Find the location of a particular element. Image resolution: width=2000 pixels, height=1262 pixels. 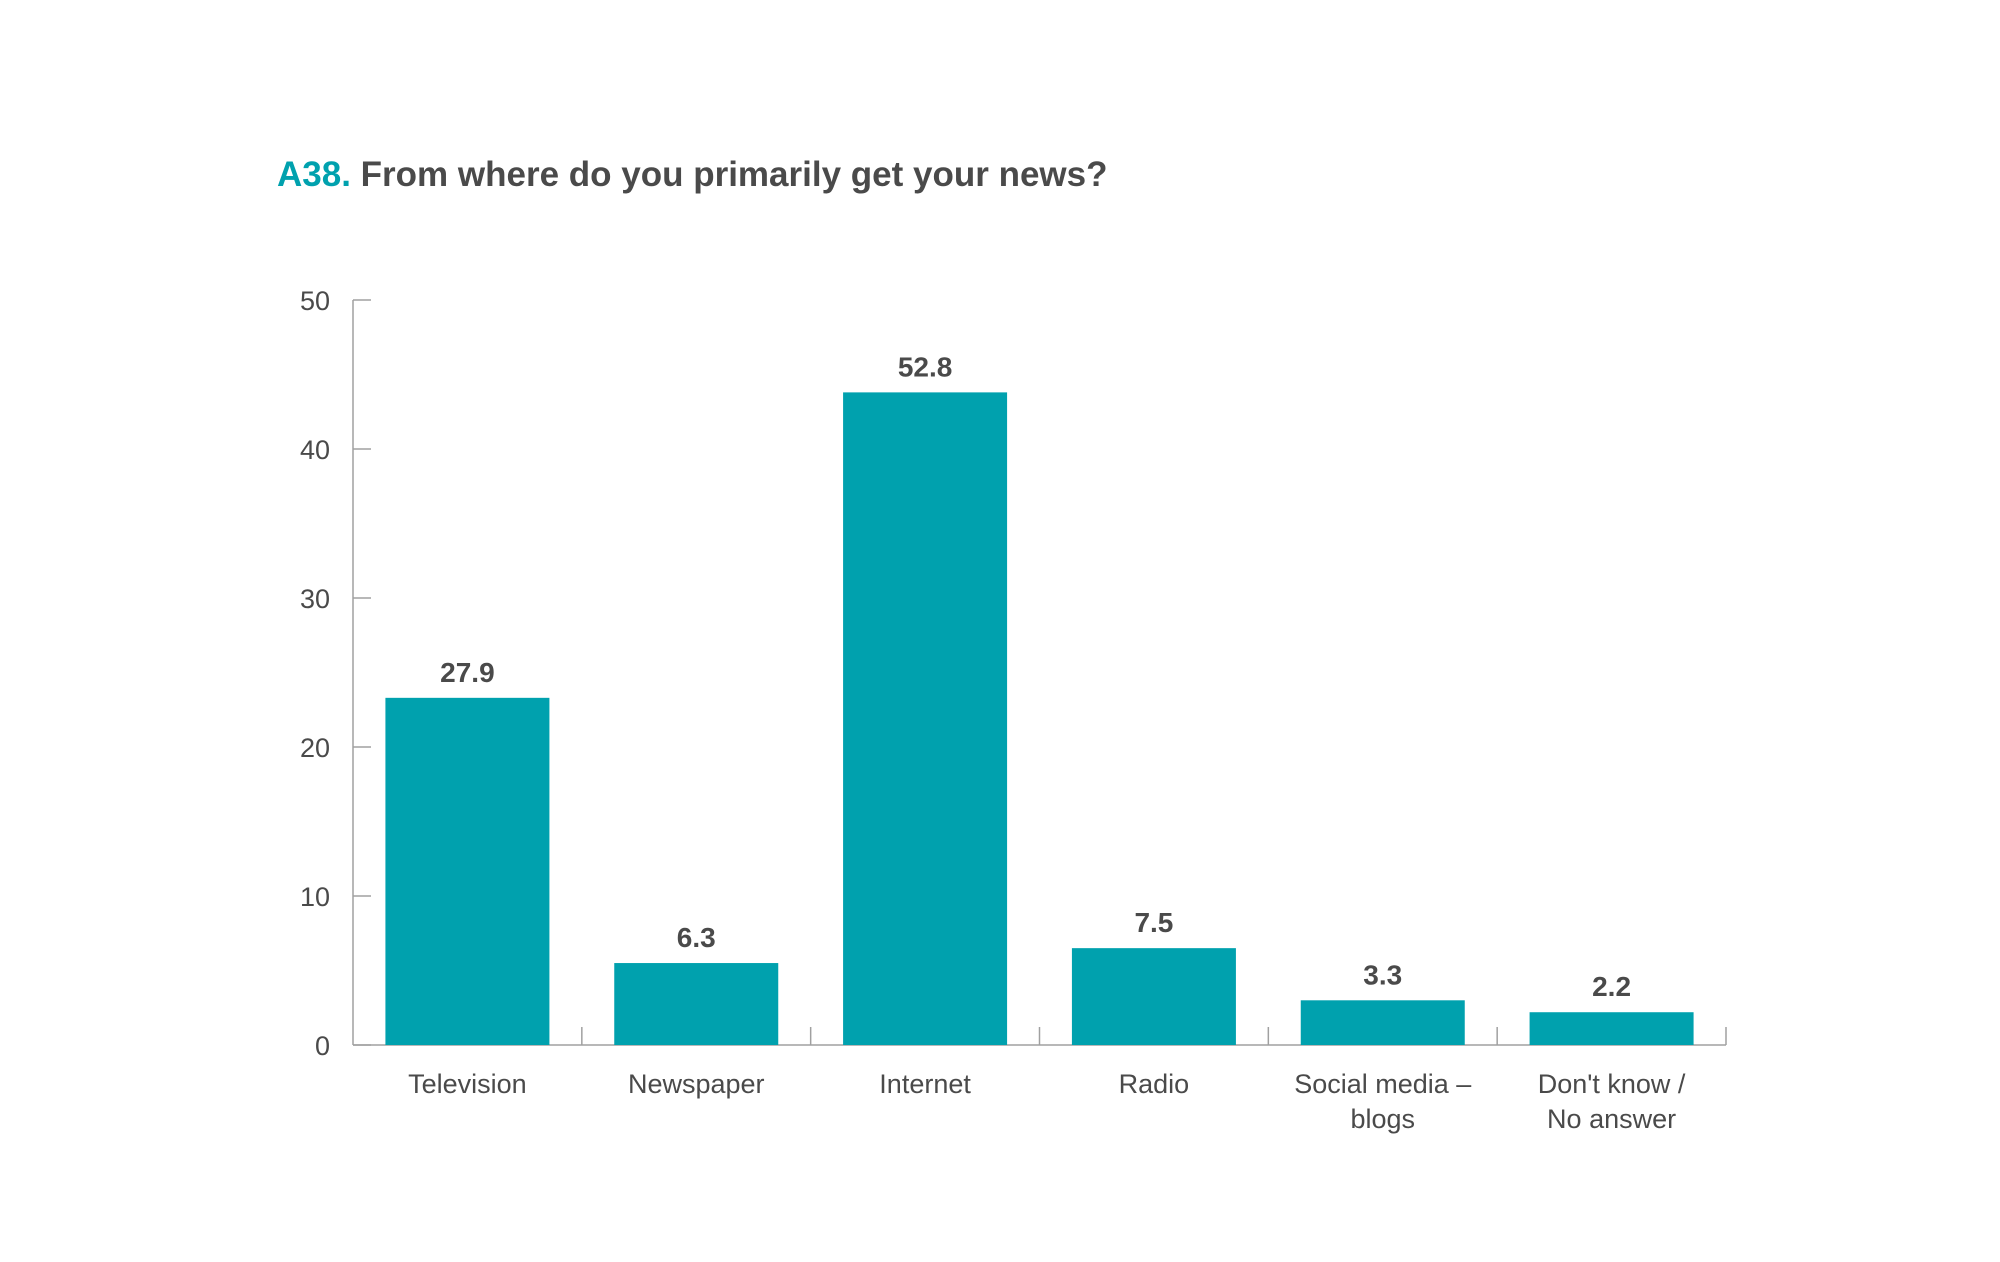

x-tick-label: Newspaper is located at coordinates (696, 1084).